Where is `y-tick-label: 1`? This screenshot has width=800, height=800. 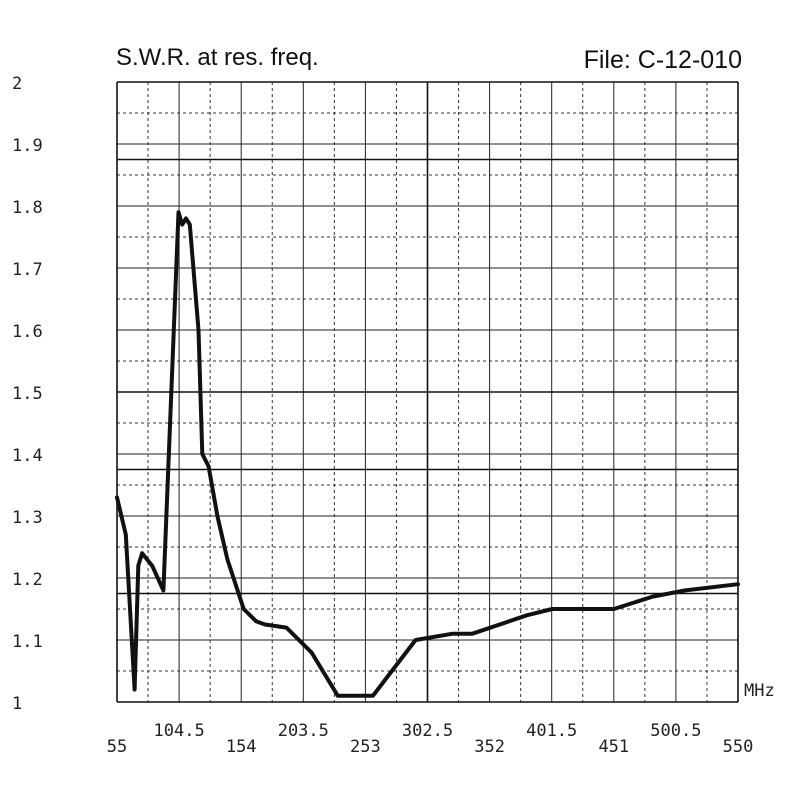 y-tick-label: 1 is located at coordinates (17, 704).